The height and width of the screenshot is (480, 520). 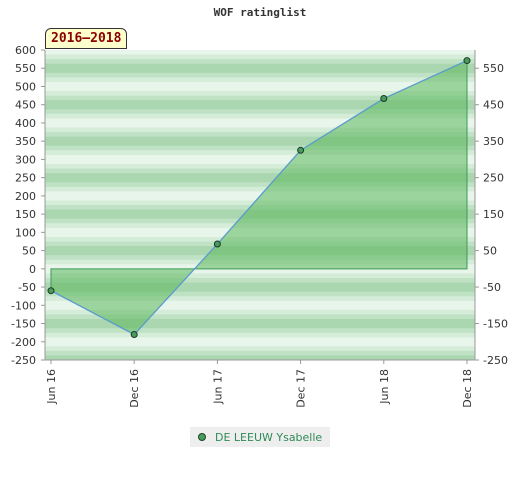 What do you see at coordinates (25, 196) in the screenshot?
I see `y-tick-label: 200` at bounding box center [25, 196].